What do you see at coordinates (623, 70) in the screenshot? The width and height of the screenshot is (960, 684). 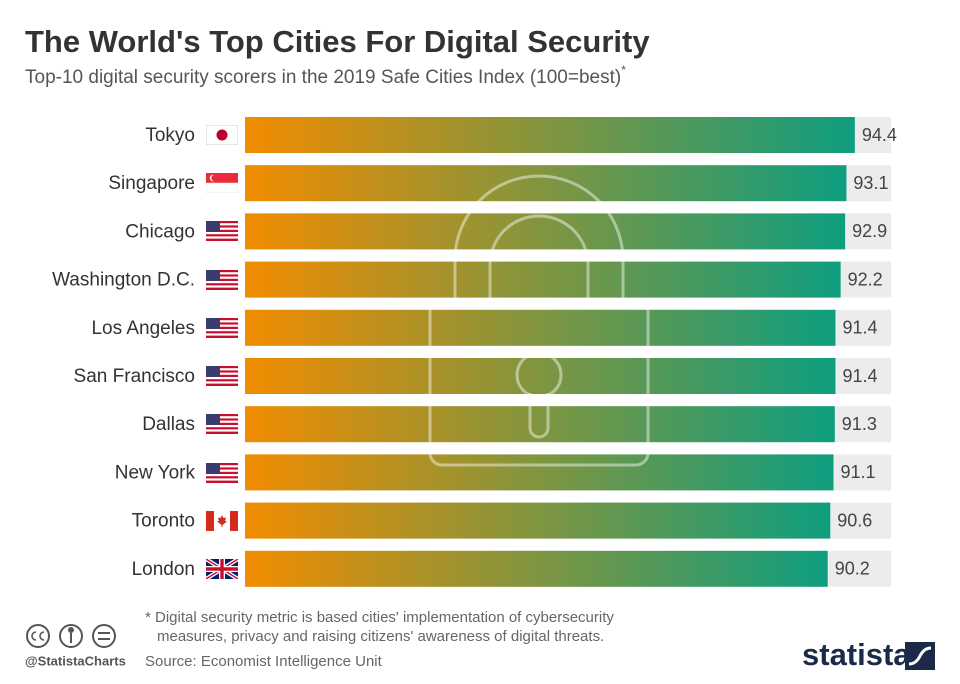 I see `subtitle-mark: *` at bounding box center [623, 70].